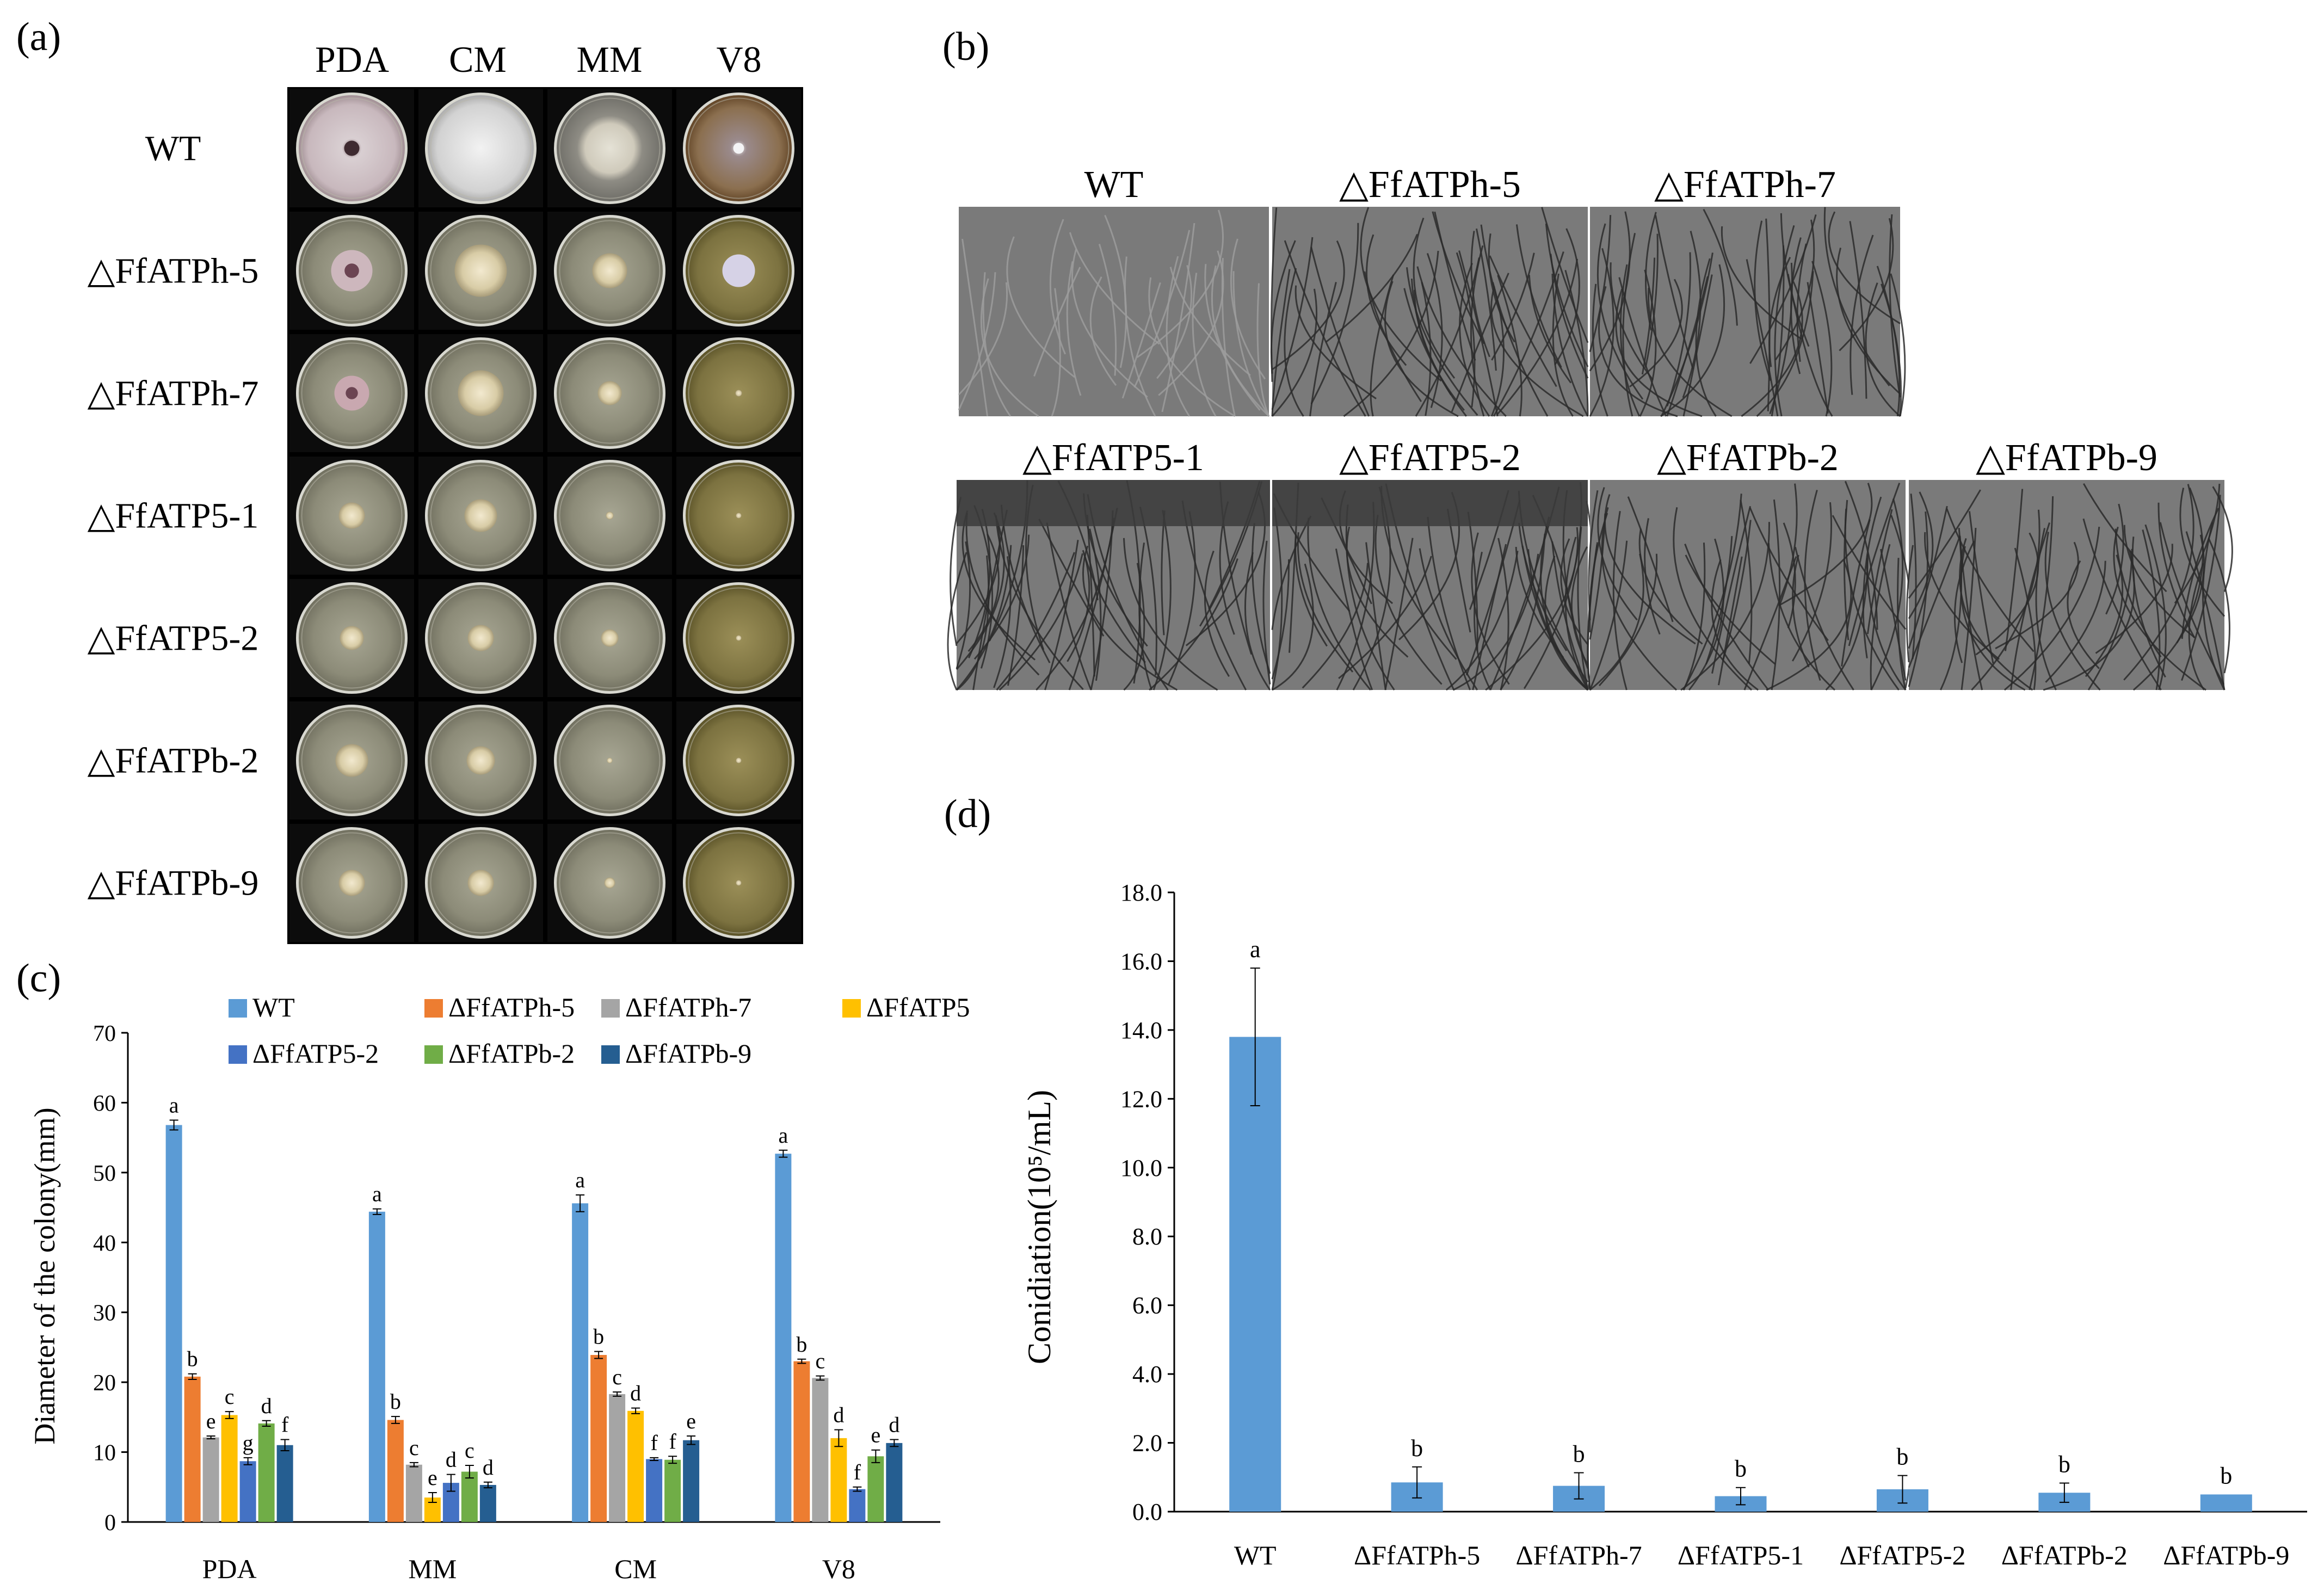  I want to click on legend-label: WT, so click(274, 1007).